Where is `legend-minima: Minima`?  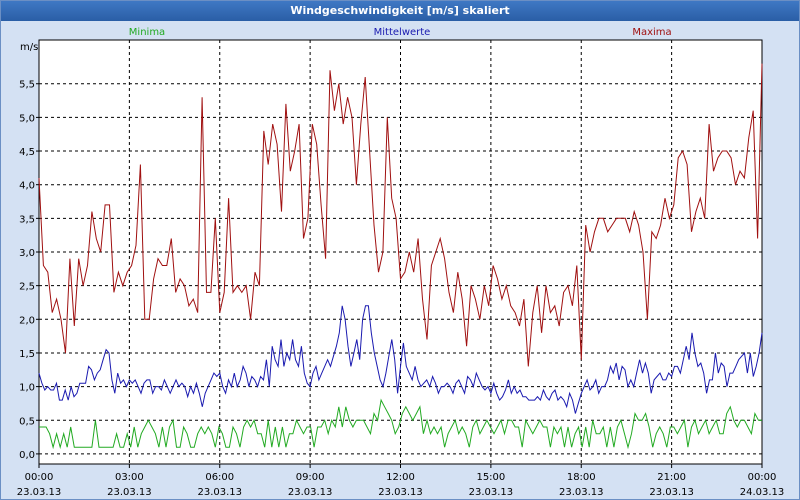
legend-minima: Minima is located at coordinates (147, 32).